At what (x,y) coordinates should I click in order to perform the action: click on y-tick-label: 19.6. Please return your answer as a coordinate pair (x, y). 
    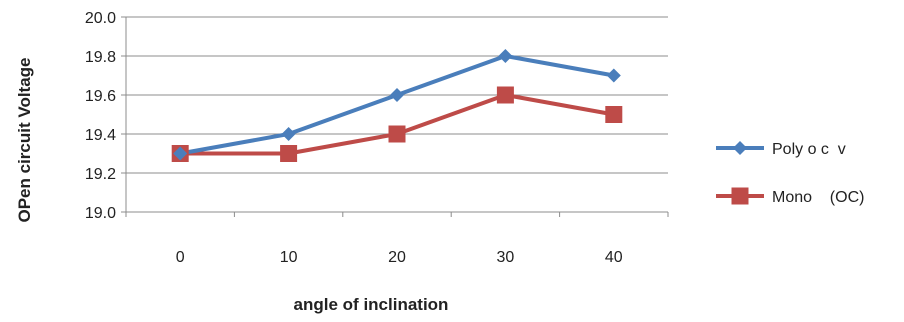
    Looking at the image, I should click on (100, 96).